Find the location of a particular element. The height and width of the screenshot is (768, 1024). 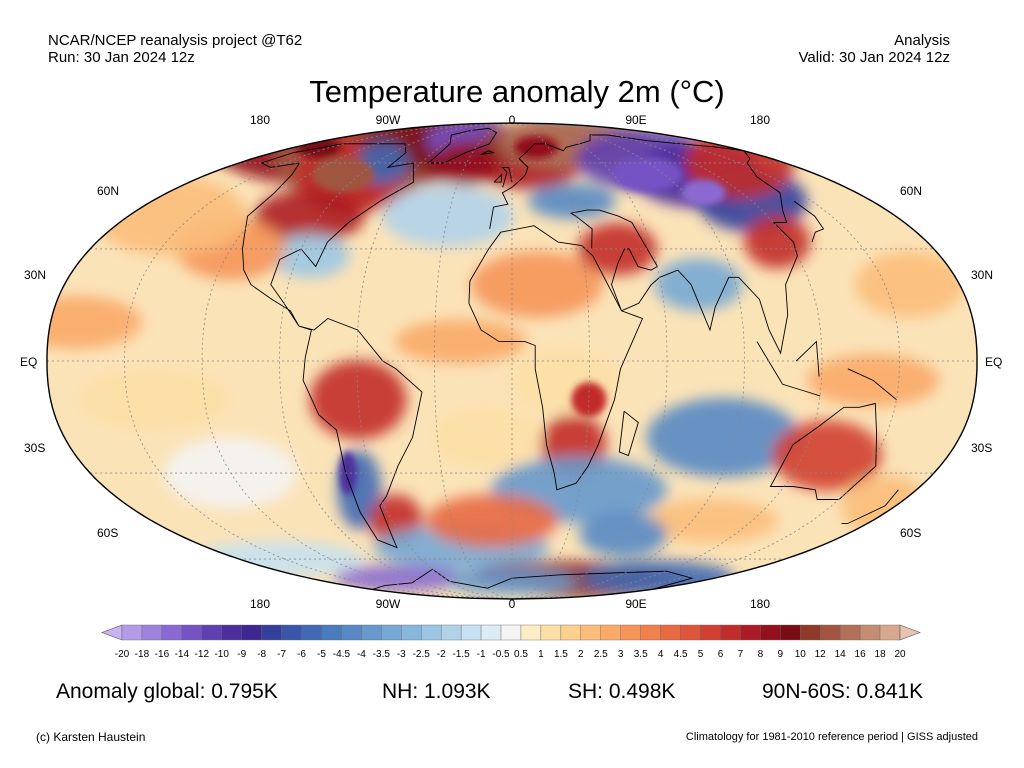

lat-label-right: EQ is located at coordinates (993, 362).